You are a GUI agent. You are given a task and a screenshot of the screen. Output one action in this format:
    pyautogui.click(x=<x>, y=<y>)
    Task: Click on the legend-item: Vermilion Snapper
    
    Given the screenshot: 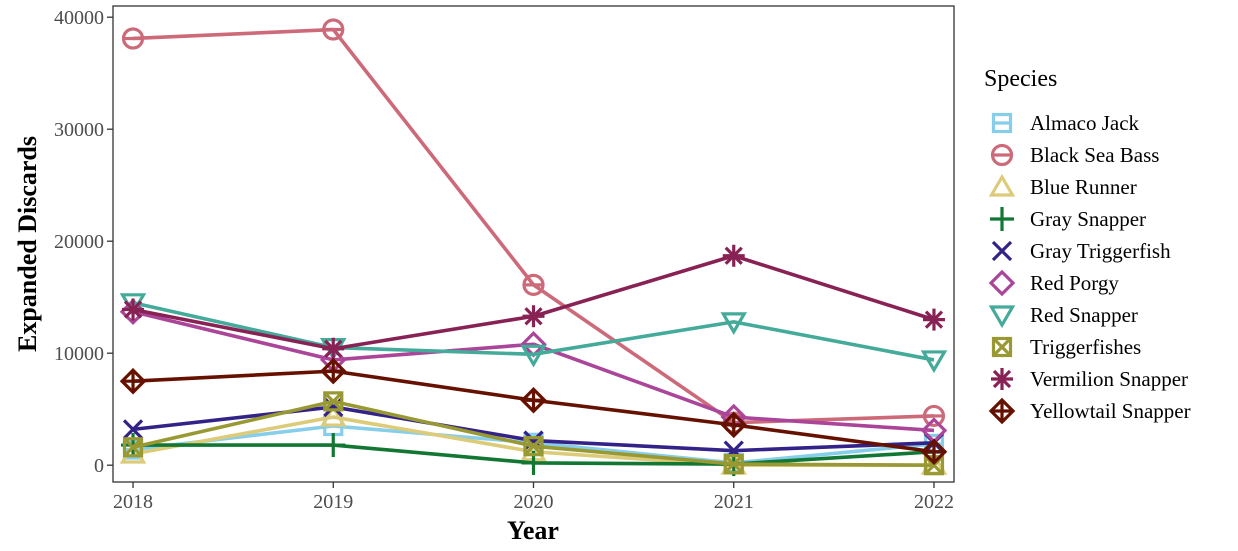 What is the action you would take?
    pyautogui.click(x=1089, y=379)
    